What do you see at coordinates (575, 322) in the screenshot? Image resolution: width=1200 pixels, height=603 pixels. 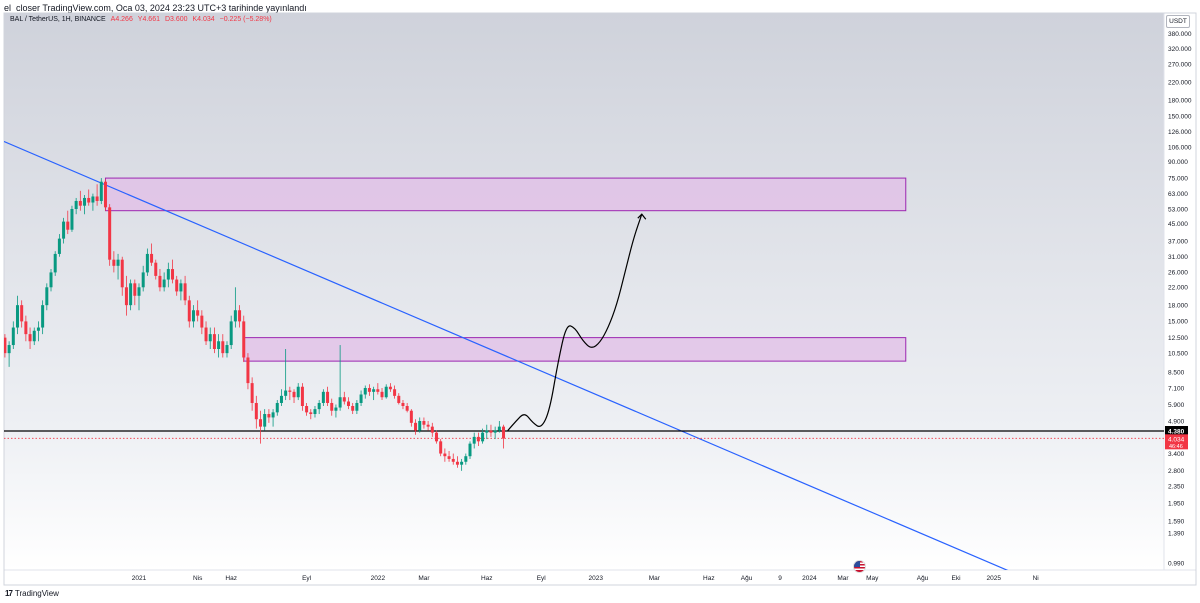 I see `projection-path` at bounding box center [575, 322].